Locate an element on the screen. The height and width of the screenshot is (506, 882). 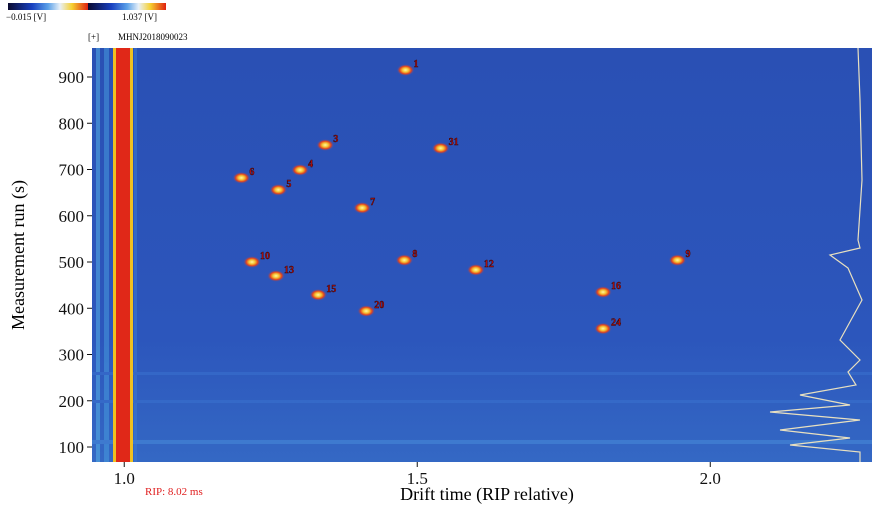
peak-label: 24 is located at coordinates (616, 323).